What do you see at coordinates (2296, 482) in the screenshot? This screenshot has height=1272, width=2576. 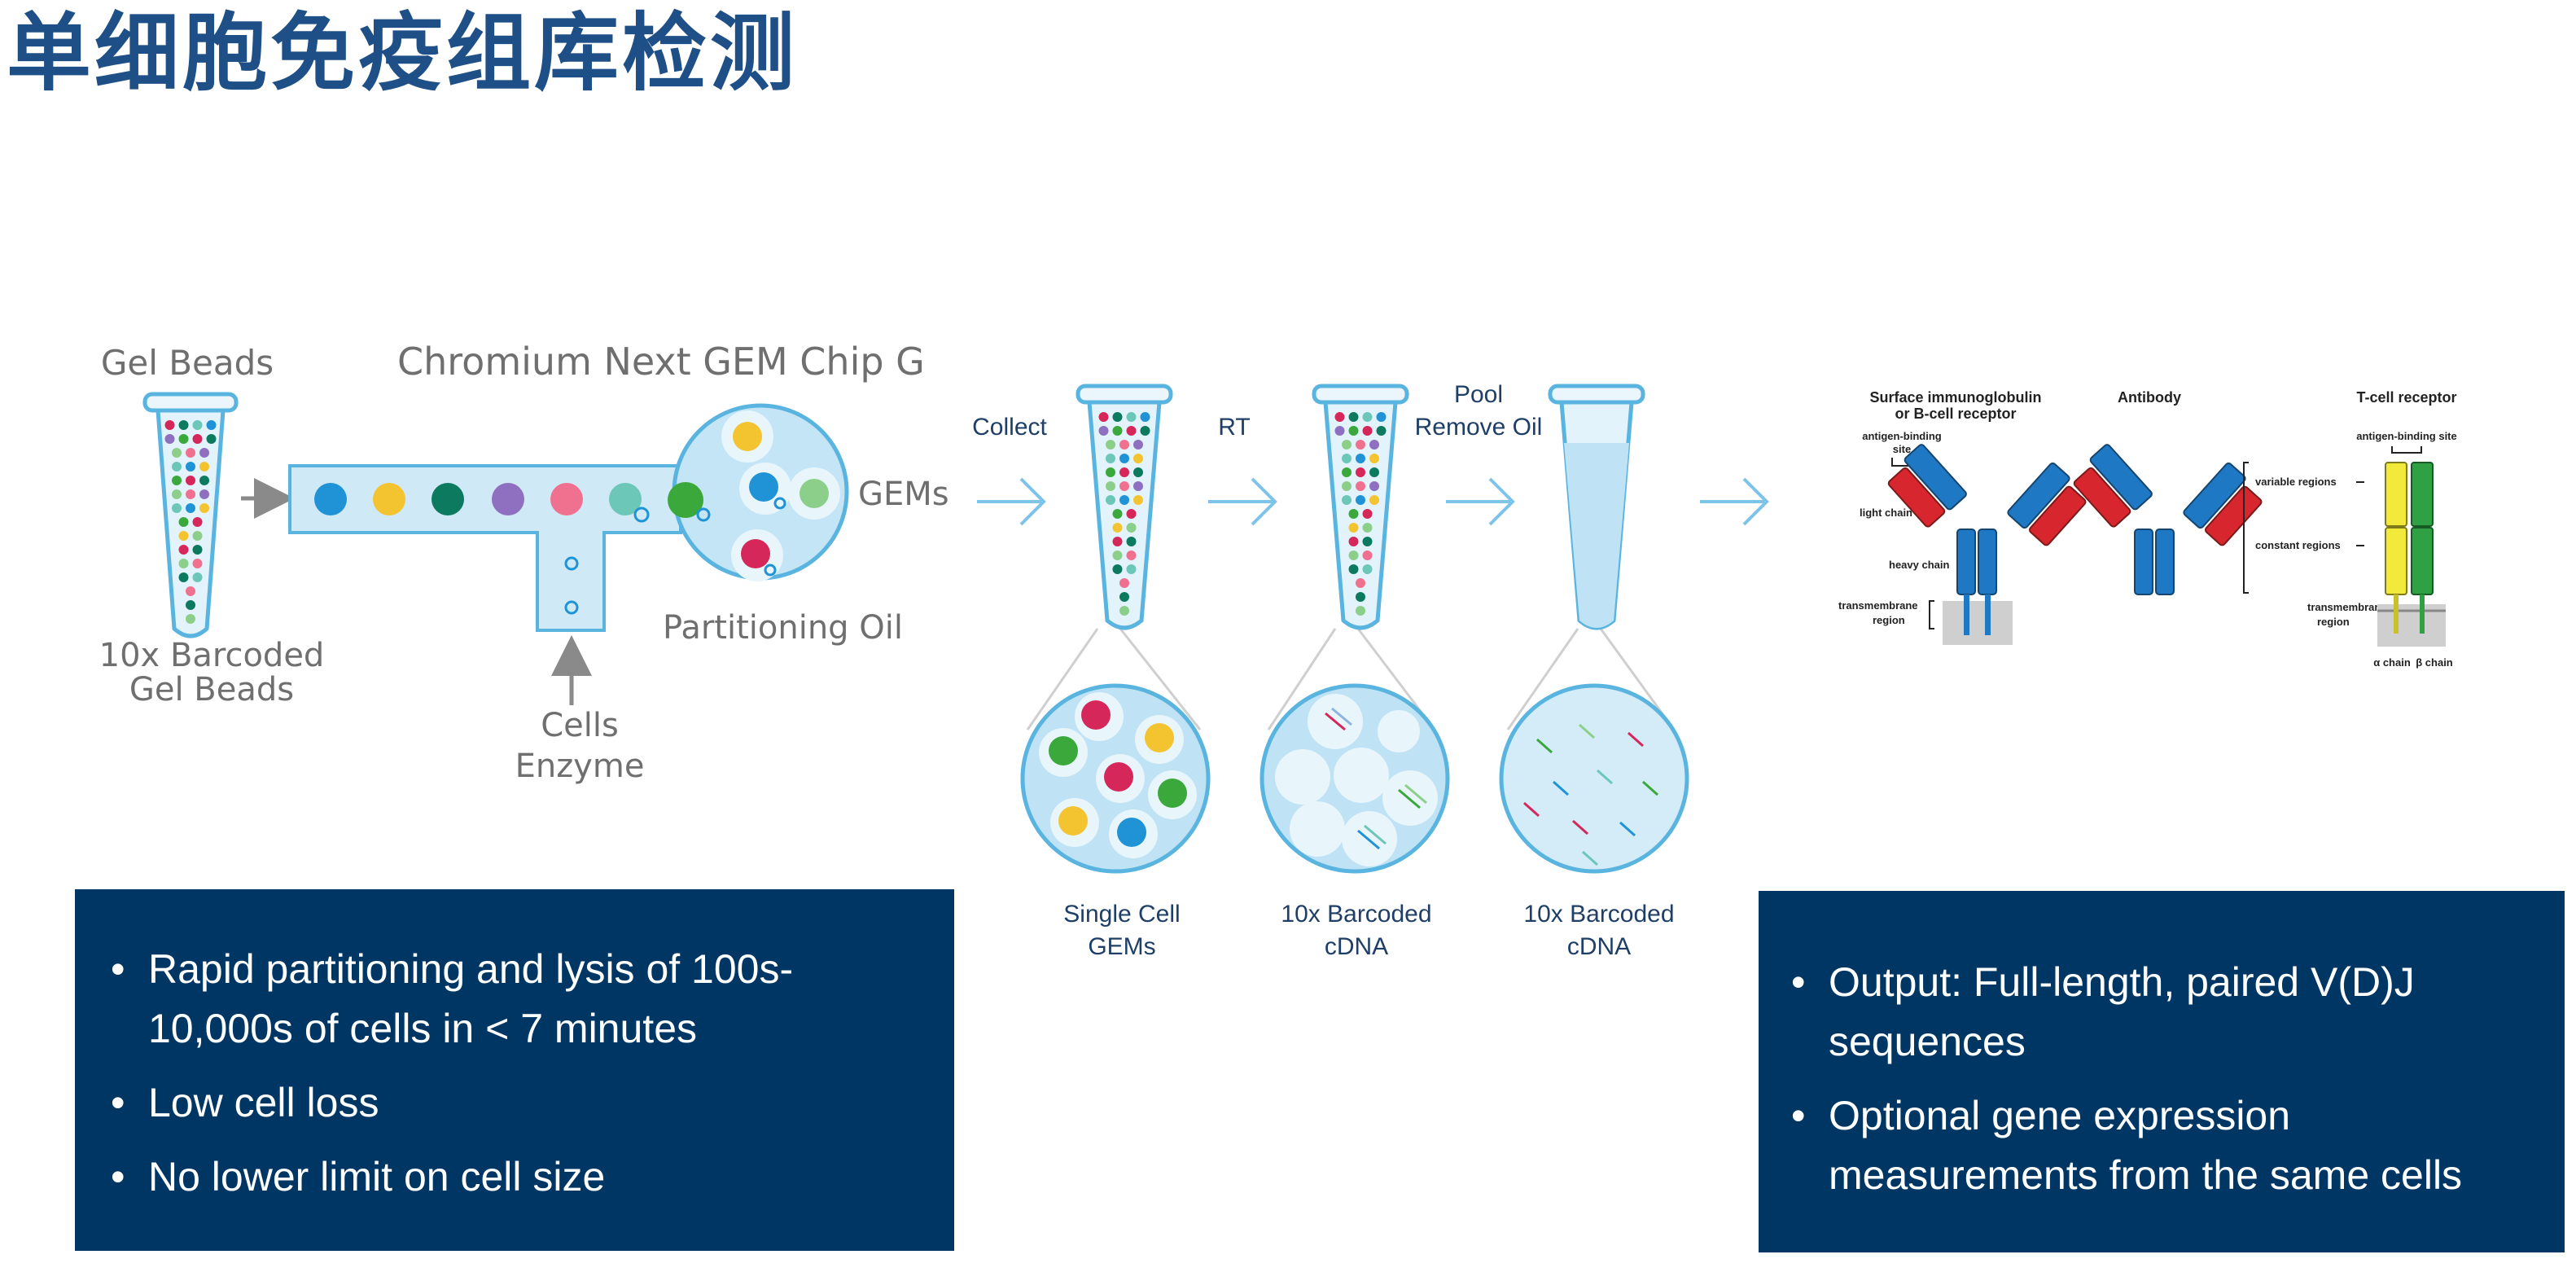 I see `svg-text: variable regions` at bounding box center [2296, 482].